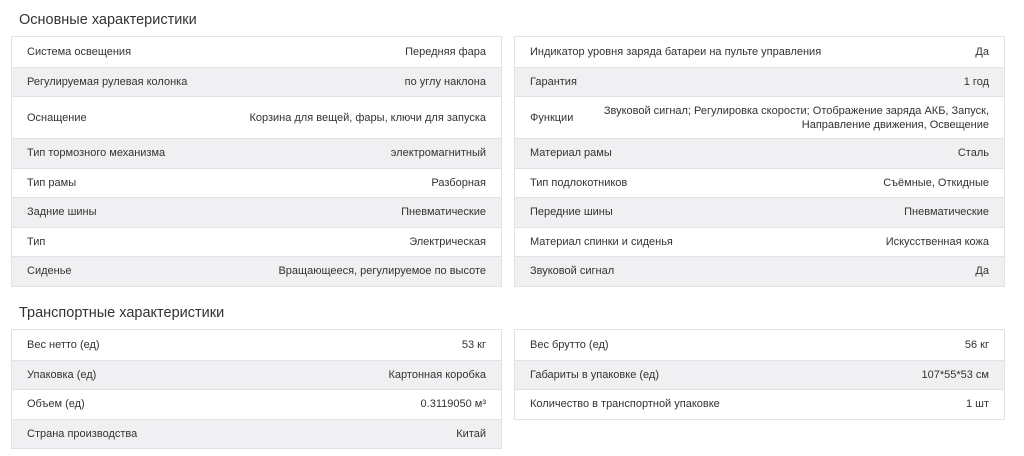 The width and height of the screenshot is (1024, 456). Describe the element at coordinates (553, 81) in the screenshot. I see `spec-label: Гарантия` at that location.